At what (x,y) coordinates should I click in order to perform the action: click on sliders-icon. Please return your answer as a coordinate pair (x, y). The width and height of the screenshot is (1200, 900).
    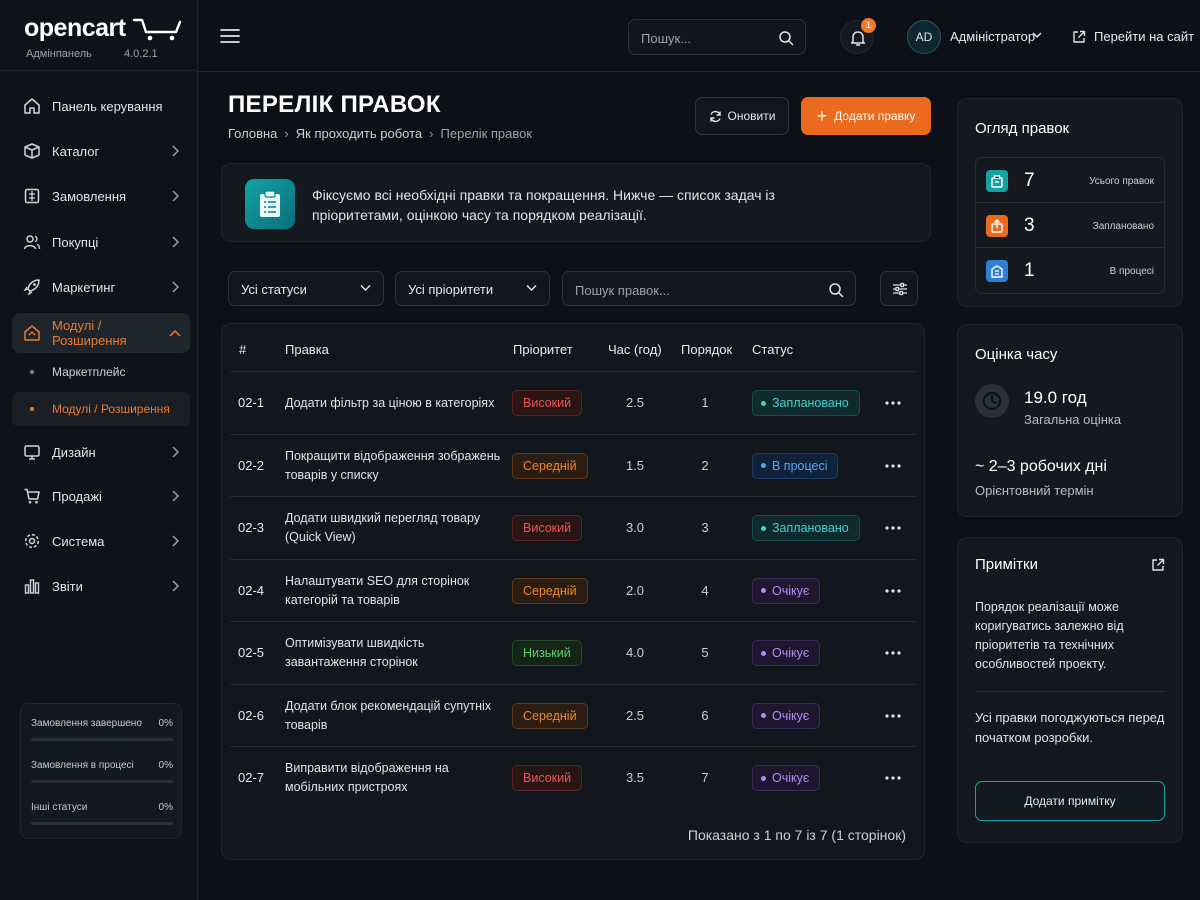
    Looking at the image, I should click on (900, 289).